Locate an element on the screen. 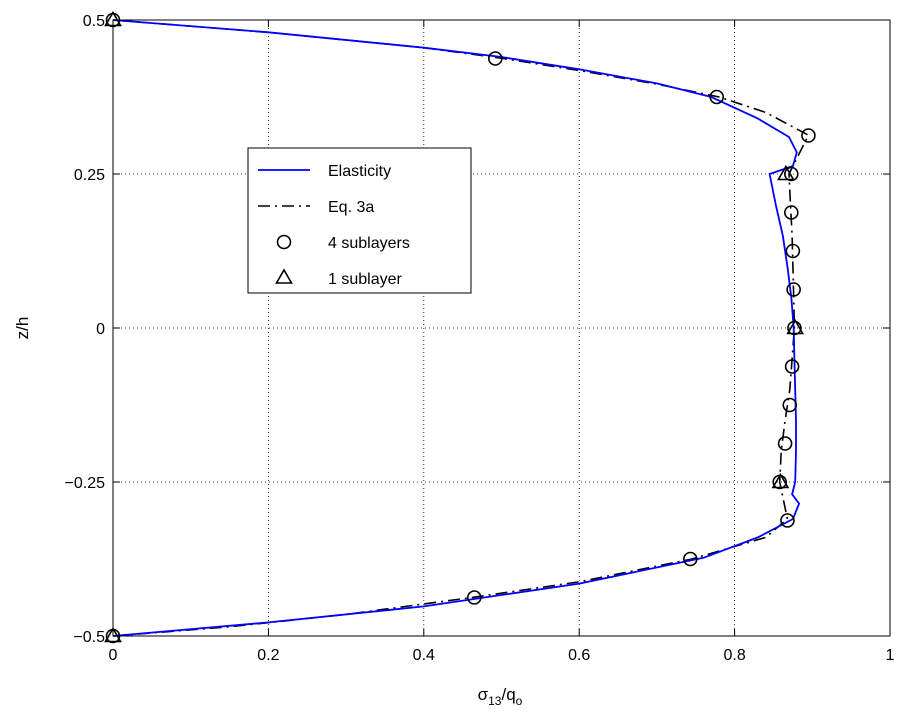  legend-label-elasticity: Elasticity is located at coordinates (359, 171).